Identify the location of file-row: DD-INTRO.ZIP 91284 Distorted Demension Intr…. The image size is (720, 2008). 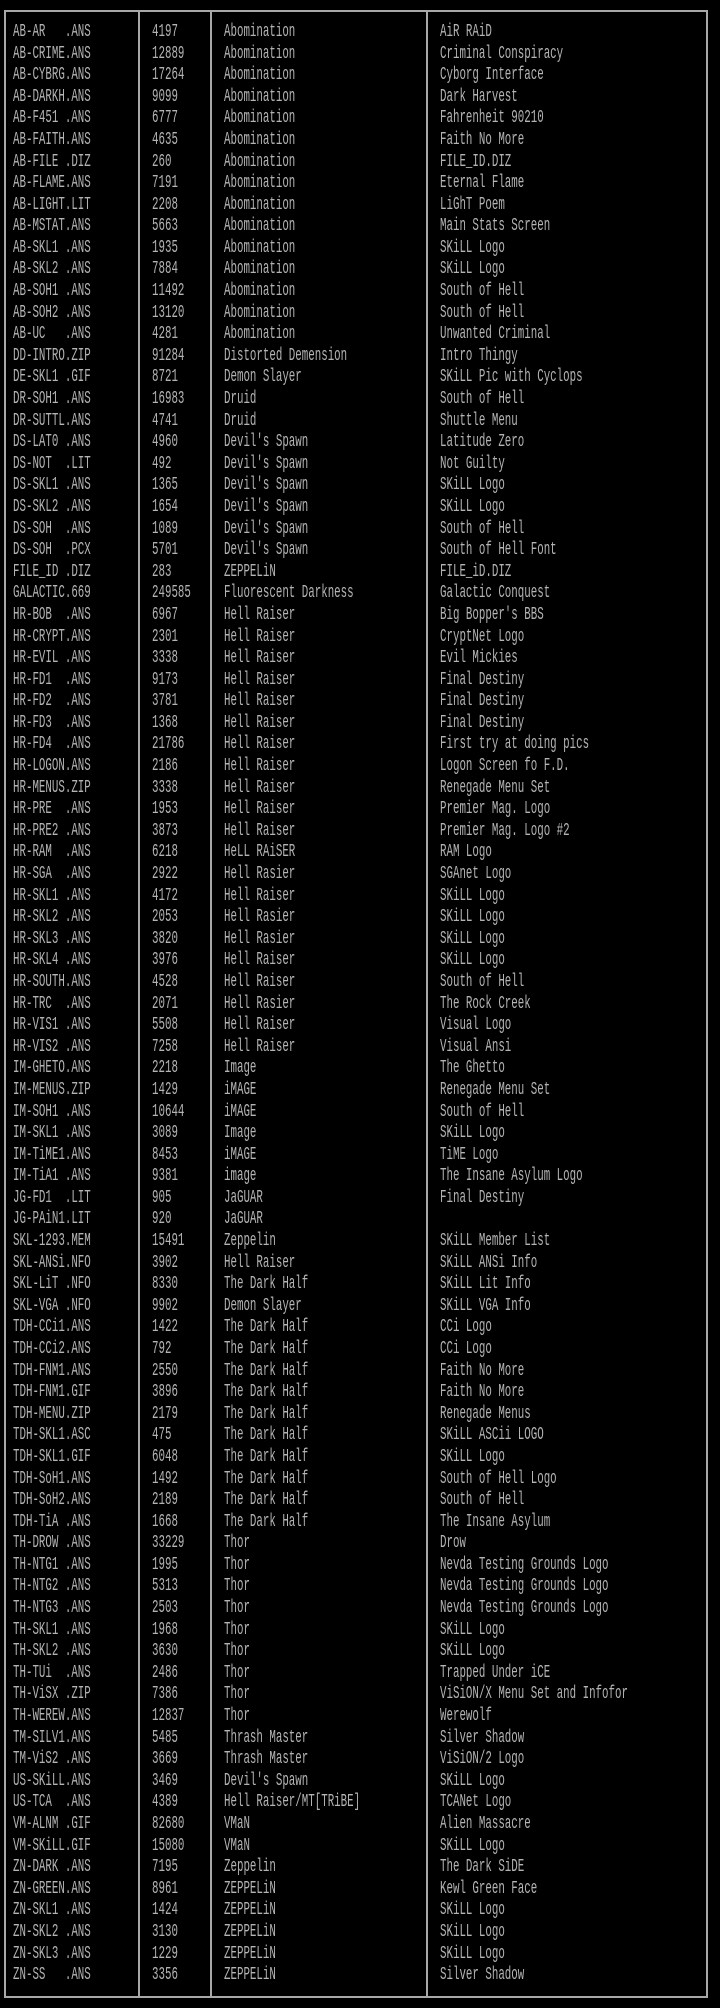
(360, 356).